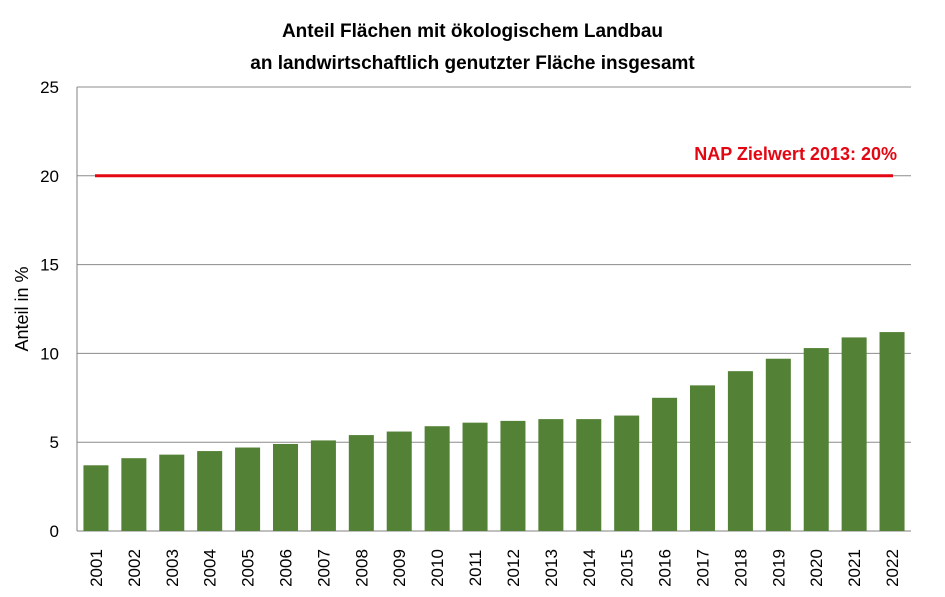  I want to click on x-tick-label: 2021, so click(854, 568).